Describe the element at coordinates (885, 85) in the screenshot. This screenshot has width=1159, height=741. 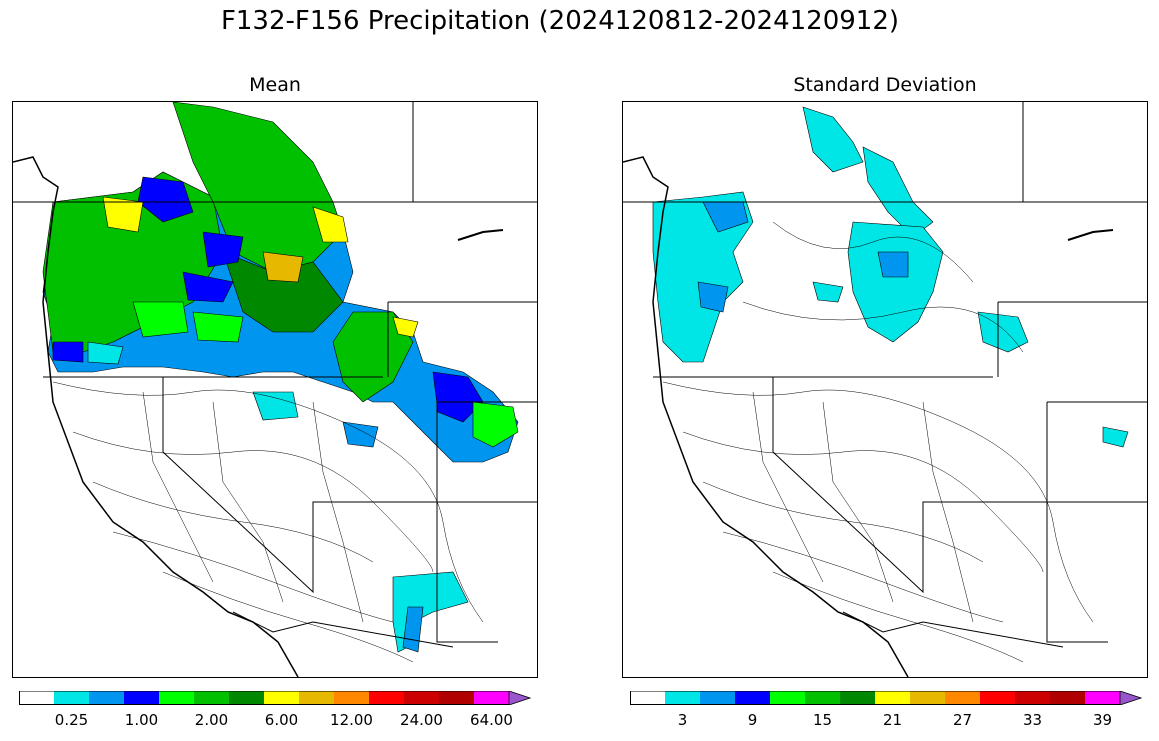
I see `stddev-panel-title: Standard Deviation` at that location.